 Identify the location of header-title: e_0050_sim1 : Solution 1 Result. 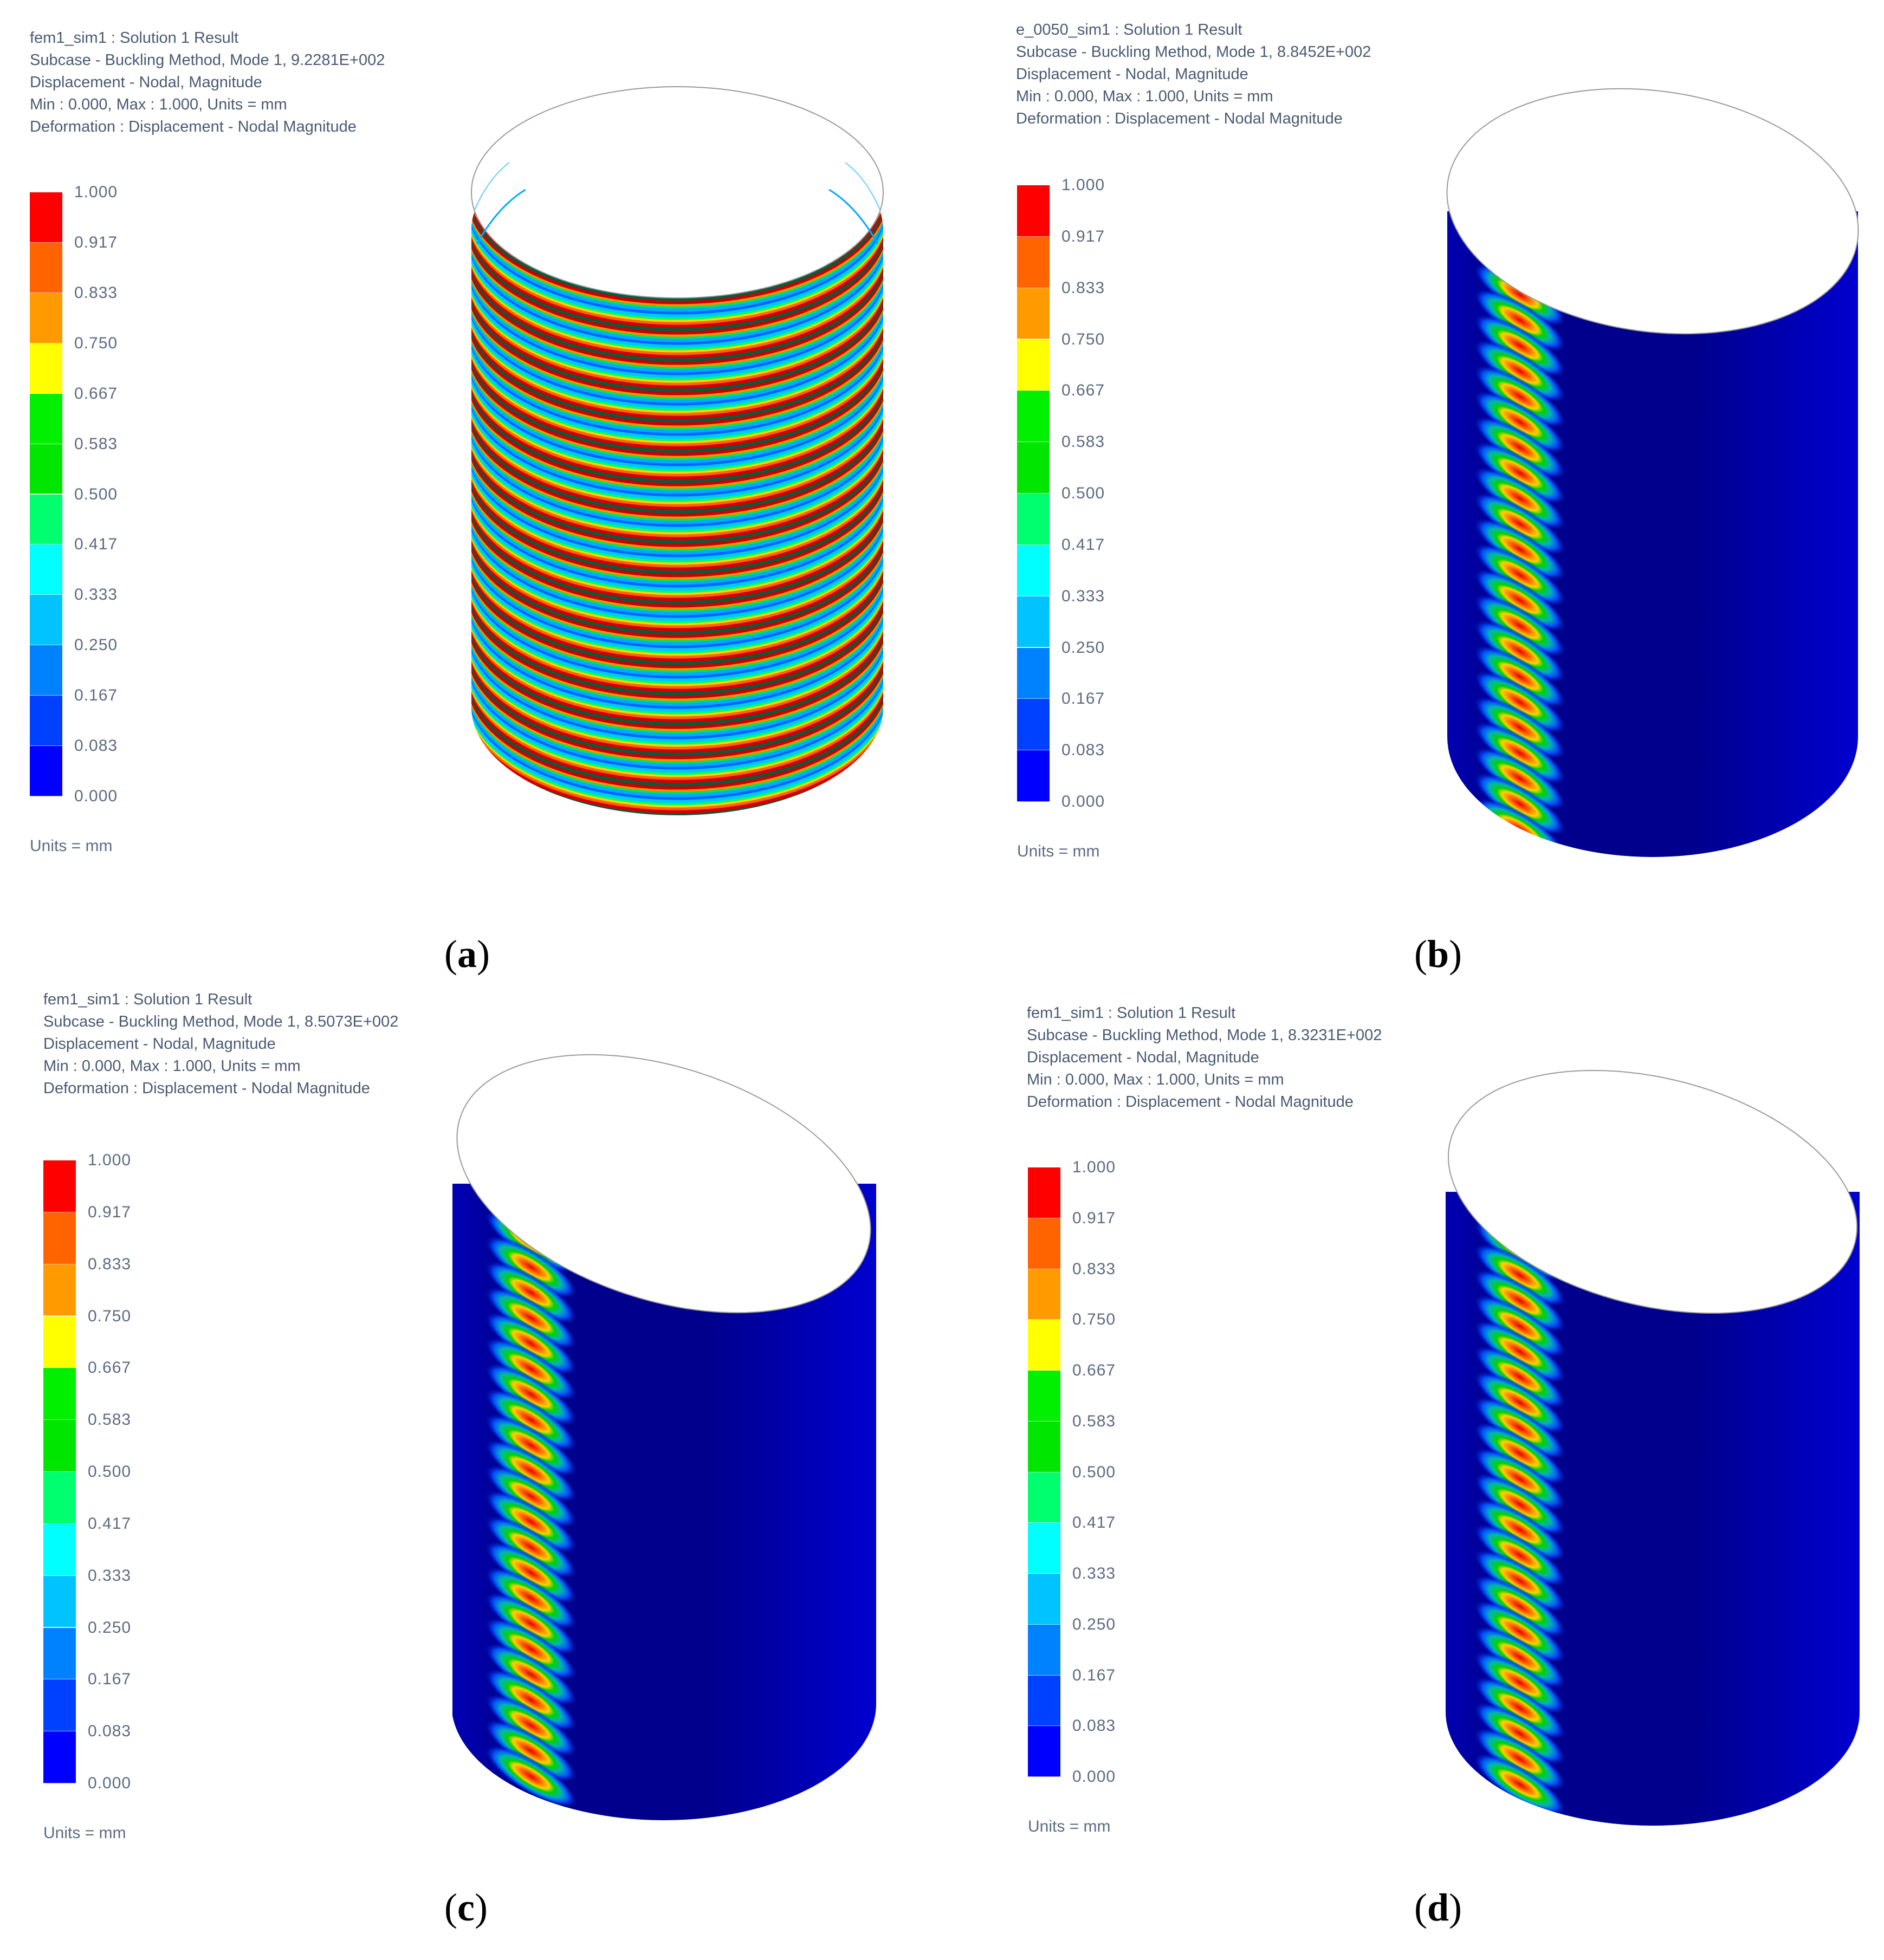
(1129, 29).